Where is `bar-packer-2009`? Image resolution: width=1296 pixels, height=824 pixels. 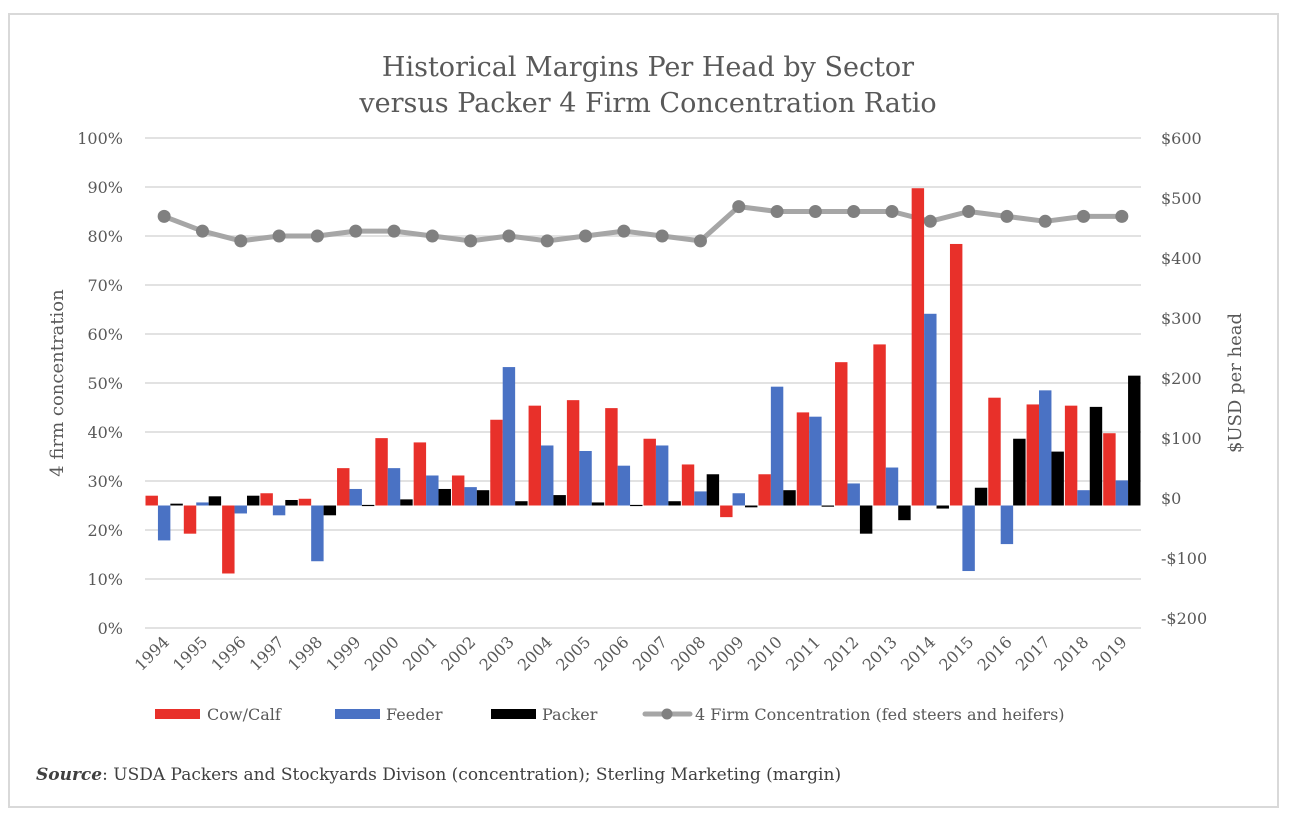 bar-packer-2009 is located at coordinates (751, 506).